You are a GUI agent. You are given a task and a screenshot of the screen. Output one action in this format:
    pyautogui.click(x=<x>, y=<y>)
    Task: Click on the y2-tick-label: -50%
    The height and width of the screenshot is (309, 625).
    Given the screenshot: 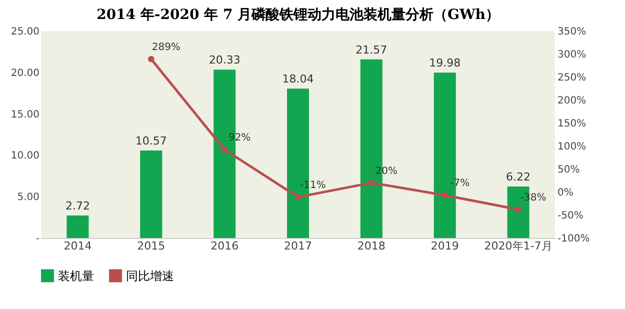 What is the action you would take?
    pyautogui.click(x=571, y=216)
    